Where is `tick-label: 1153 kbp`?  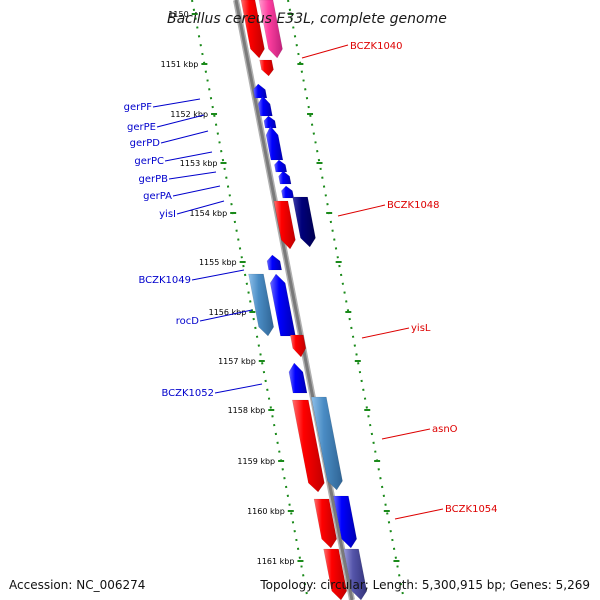
tick-label: 1153 kbp is located at coordinates (199, 163).